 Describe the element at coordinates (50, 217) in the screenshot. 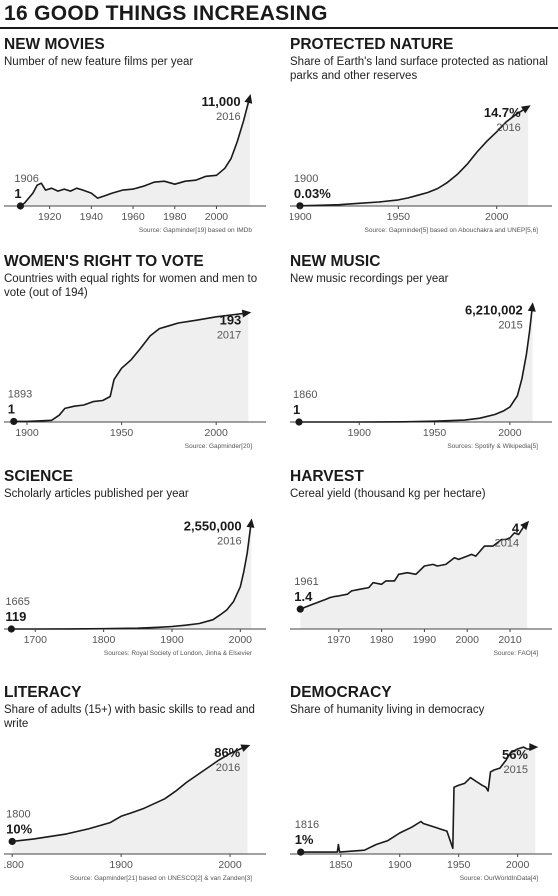

I see `x-tick-label: 1920` at that location.